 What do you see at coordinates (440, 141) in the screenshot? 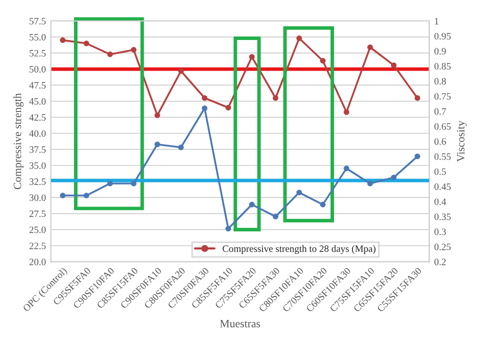
I see `y2-tick-label: 0.6` at bounding box center [440, 141].